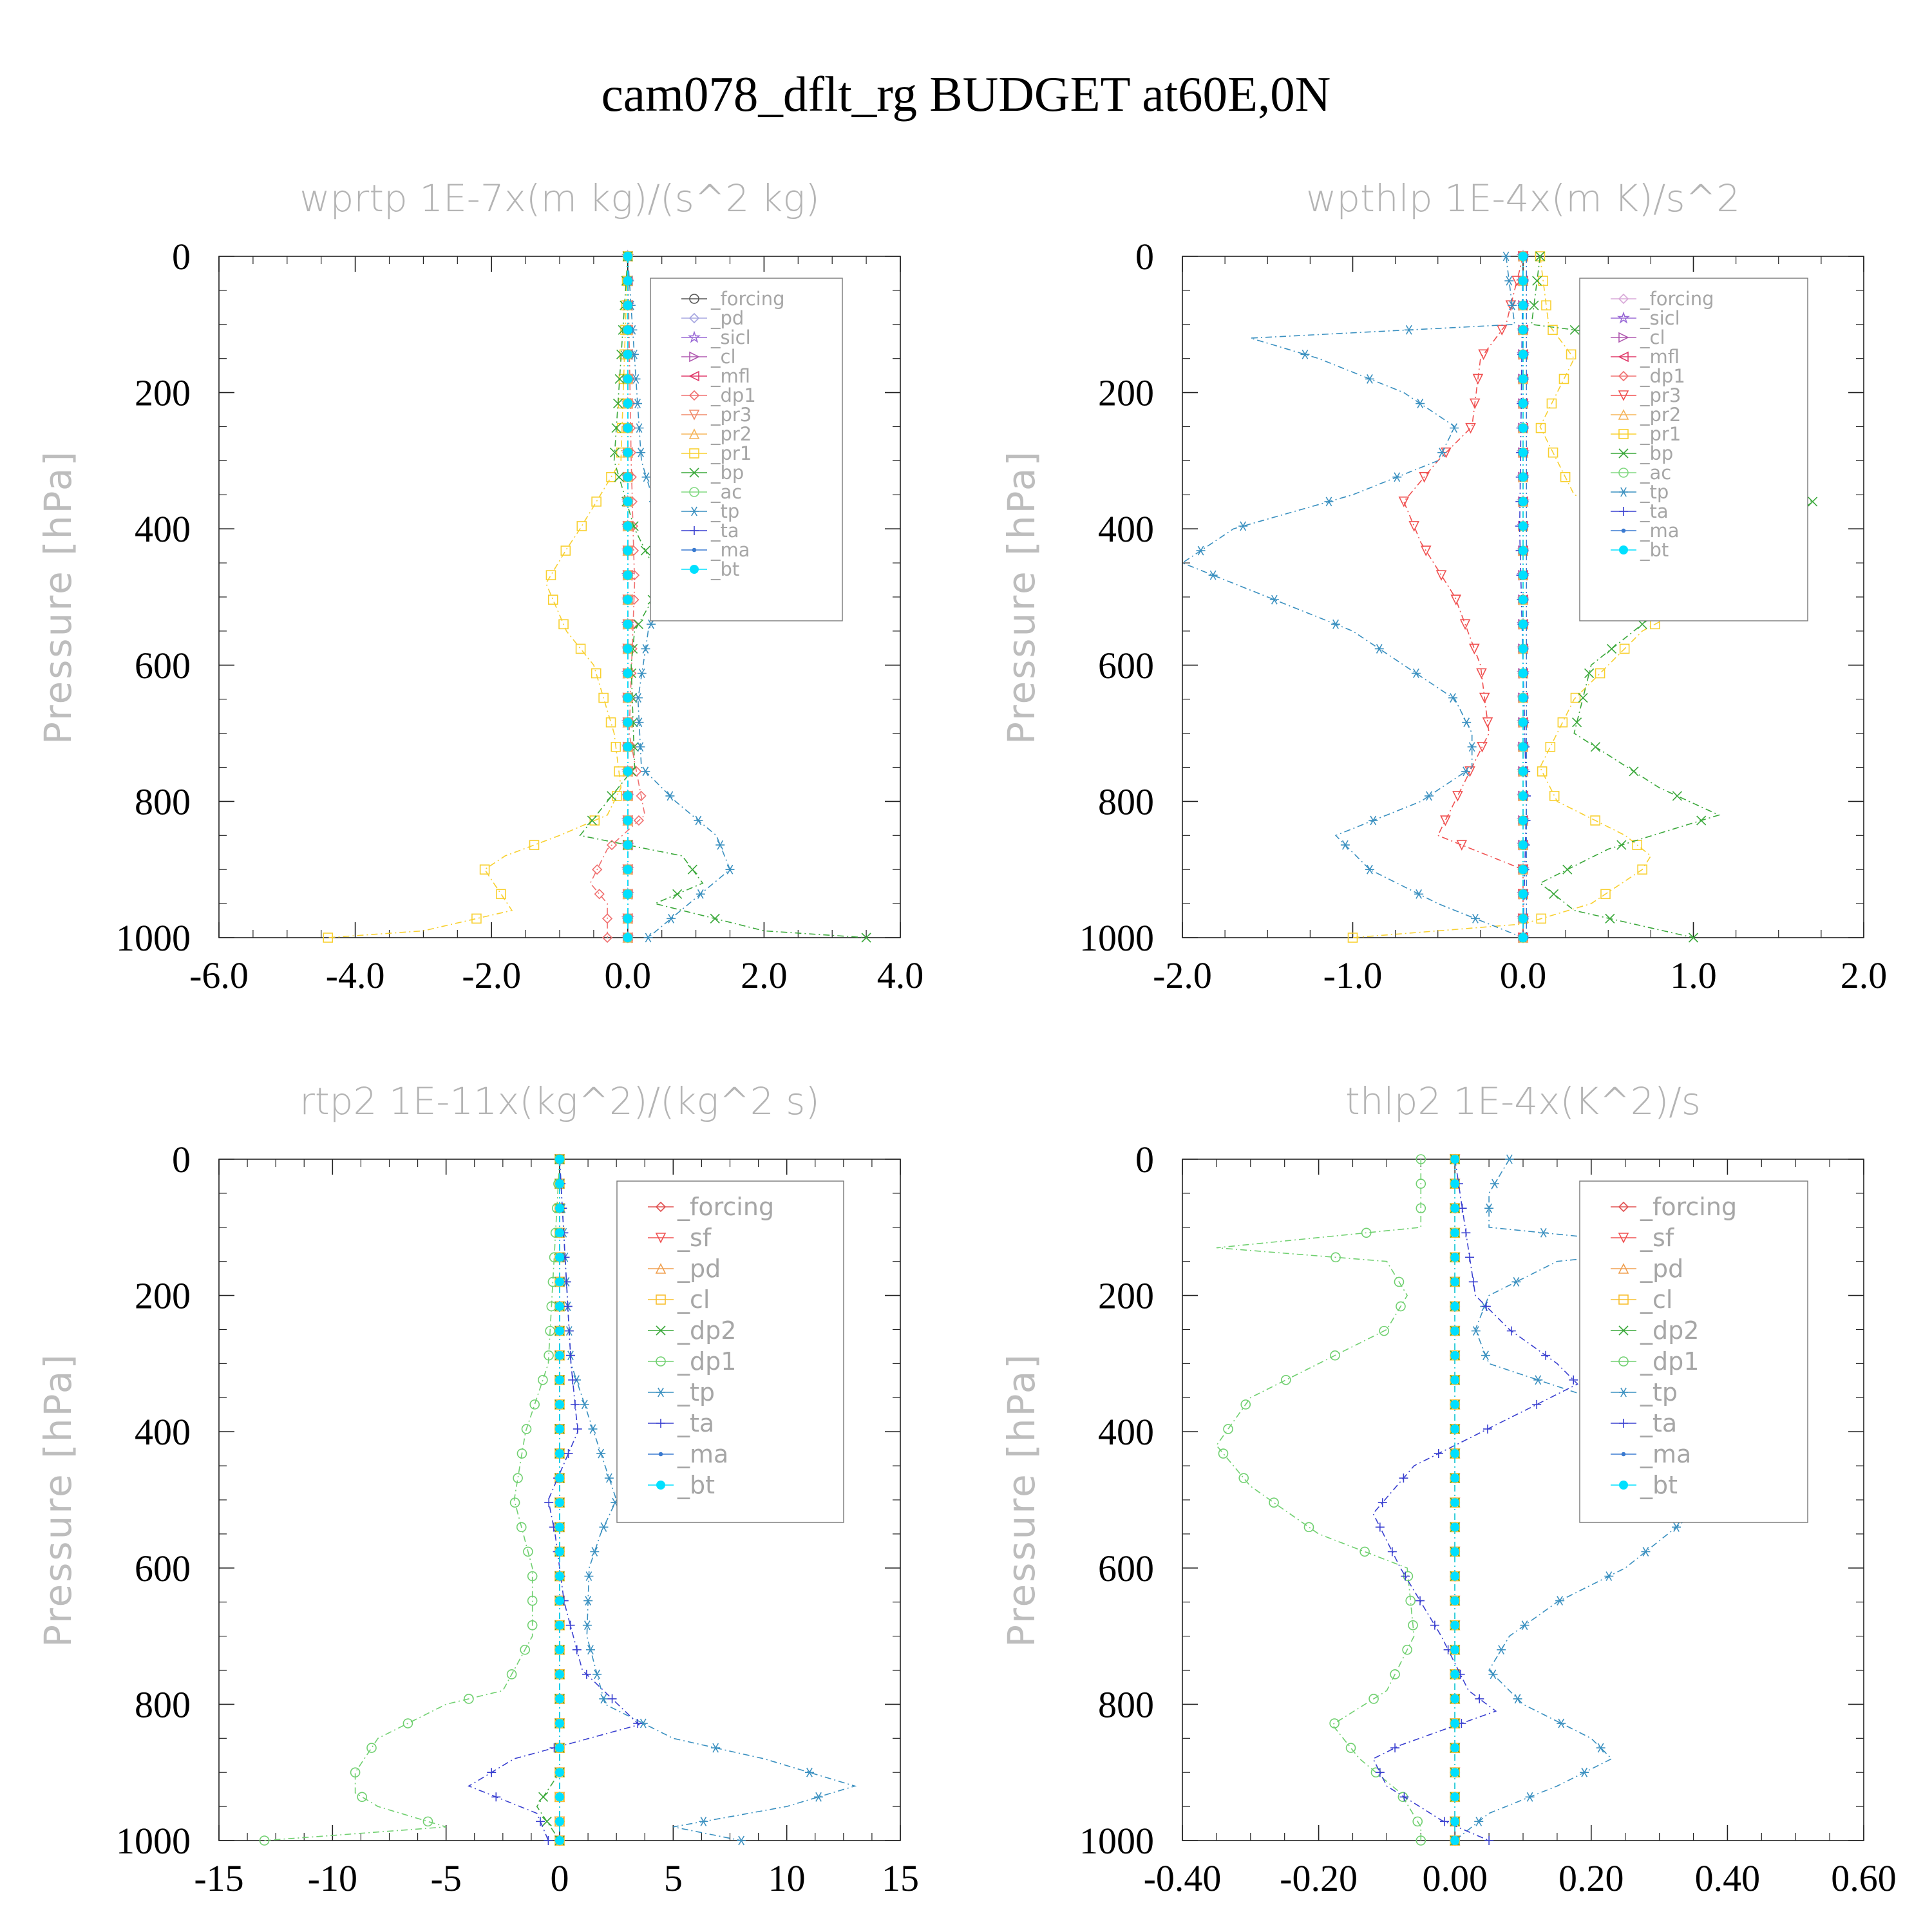  What do you see at coordinates (730, 1351) in the screenshot?
I see `legend: _forcing _sf _pd_cl_dp2_dp1_tp _ta _ma _bt` at bounding box center [730, 1351].